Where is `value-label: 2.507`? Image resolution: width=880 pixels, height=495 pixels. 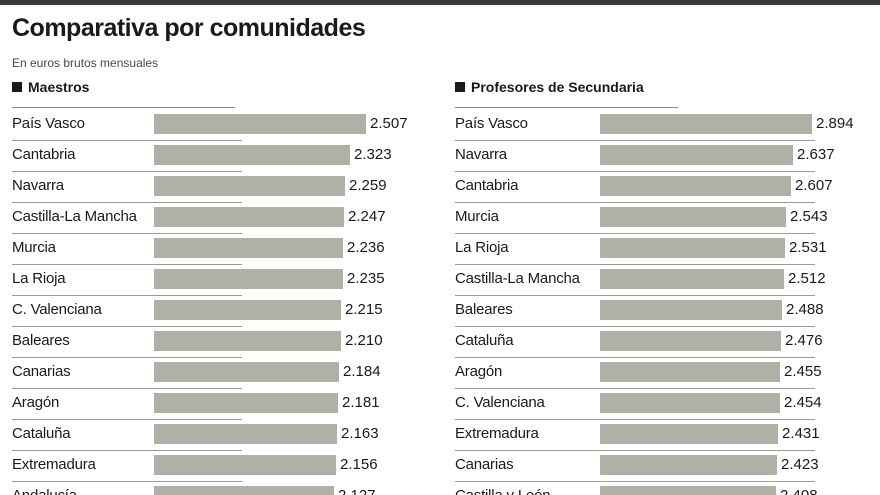 value-label: 2.507 is located at coordinates (389, 123).